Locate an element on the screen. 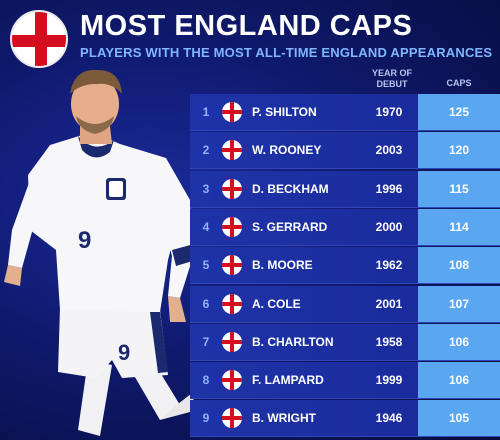  caps-count: 115 is located at coordinates (459, 188).